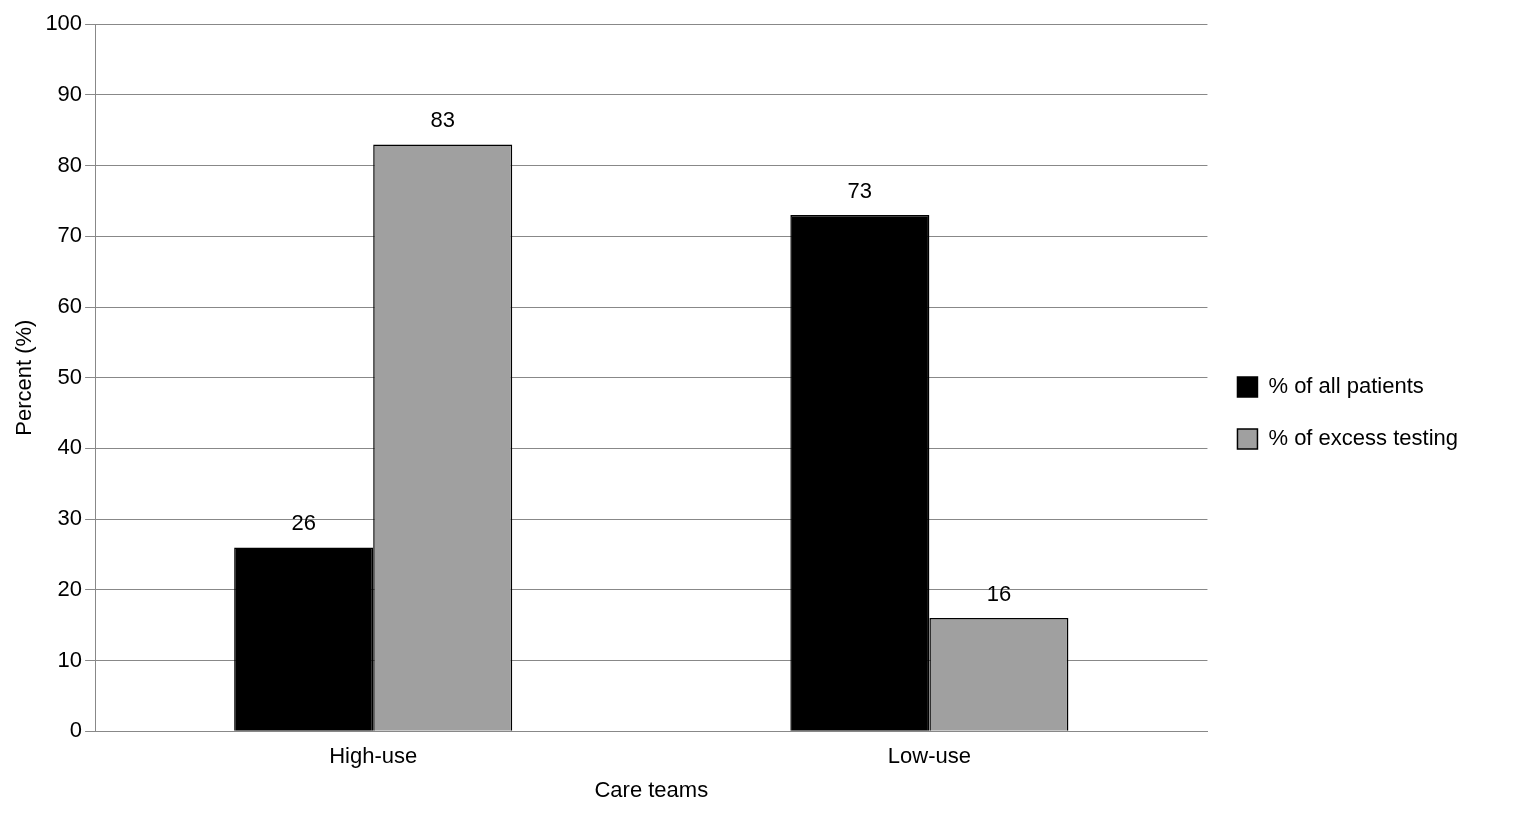 This screenshot has width=1516, height=829. I want to click on y-tick-label: 100, so click(64, 23).